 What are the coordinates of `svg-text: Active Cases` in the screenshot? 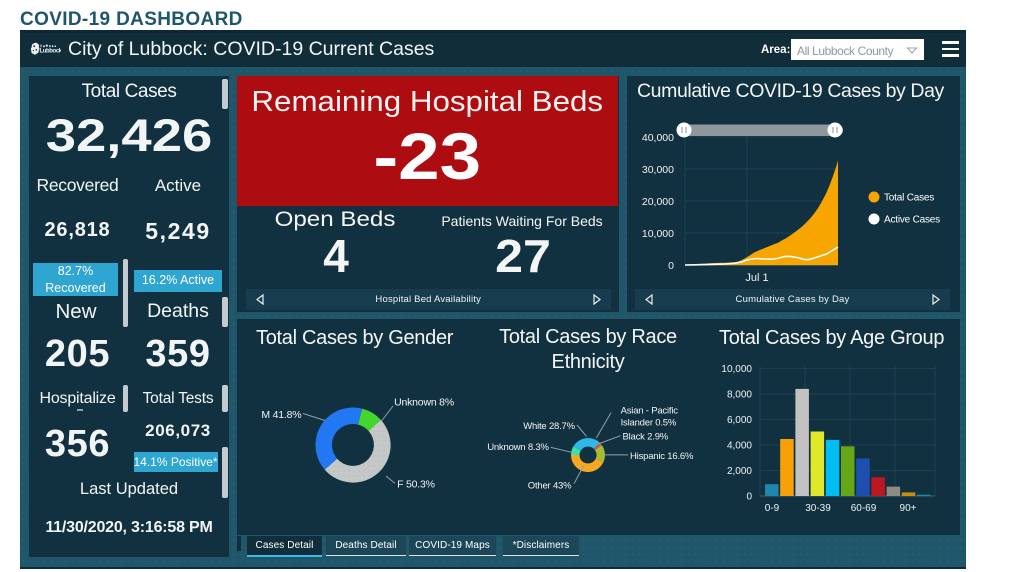 It's located at (912, 220).